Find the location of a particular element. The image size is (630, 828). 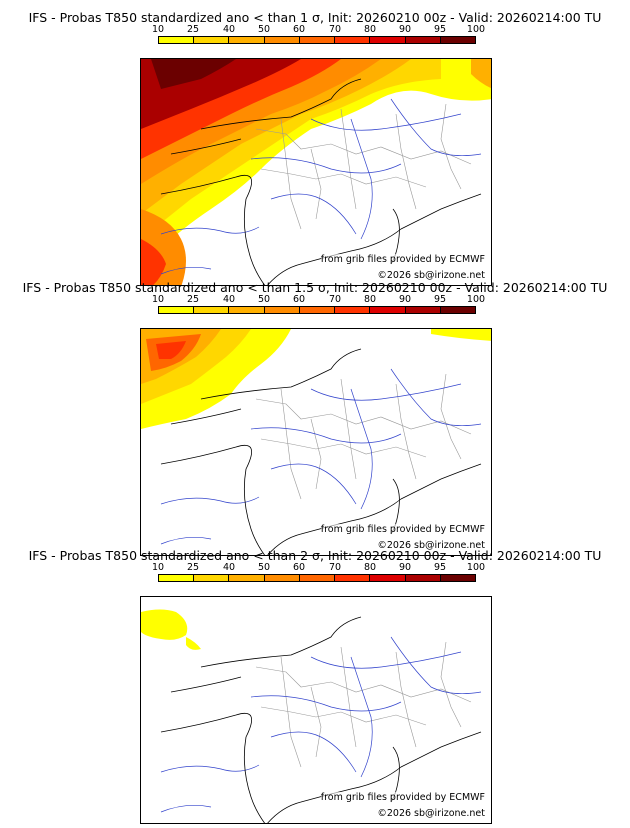

probability-fill-1.5sigma is located at coordinates (316, 379).